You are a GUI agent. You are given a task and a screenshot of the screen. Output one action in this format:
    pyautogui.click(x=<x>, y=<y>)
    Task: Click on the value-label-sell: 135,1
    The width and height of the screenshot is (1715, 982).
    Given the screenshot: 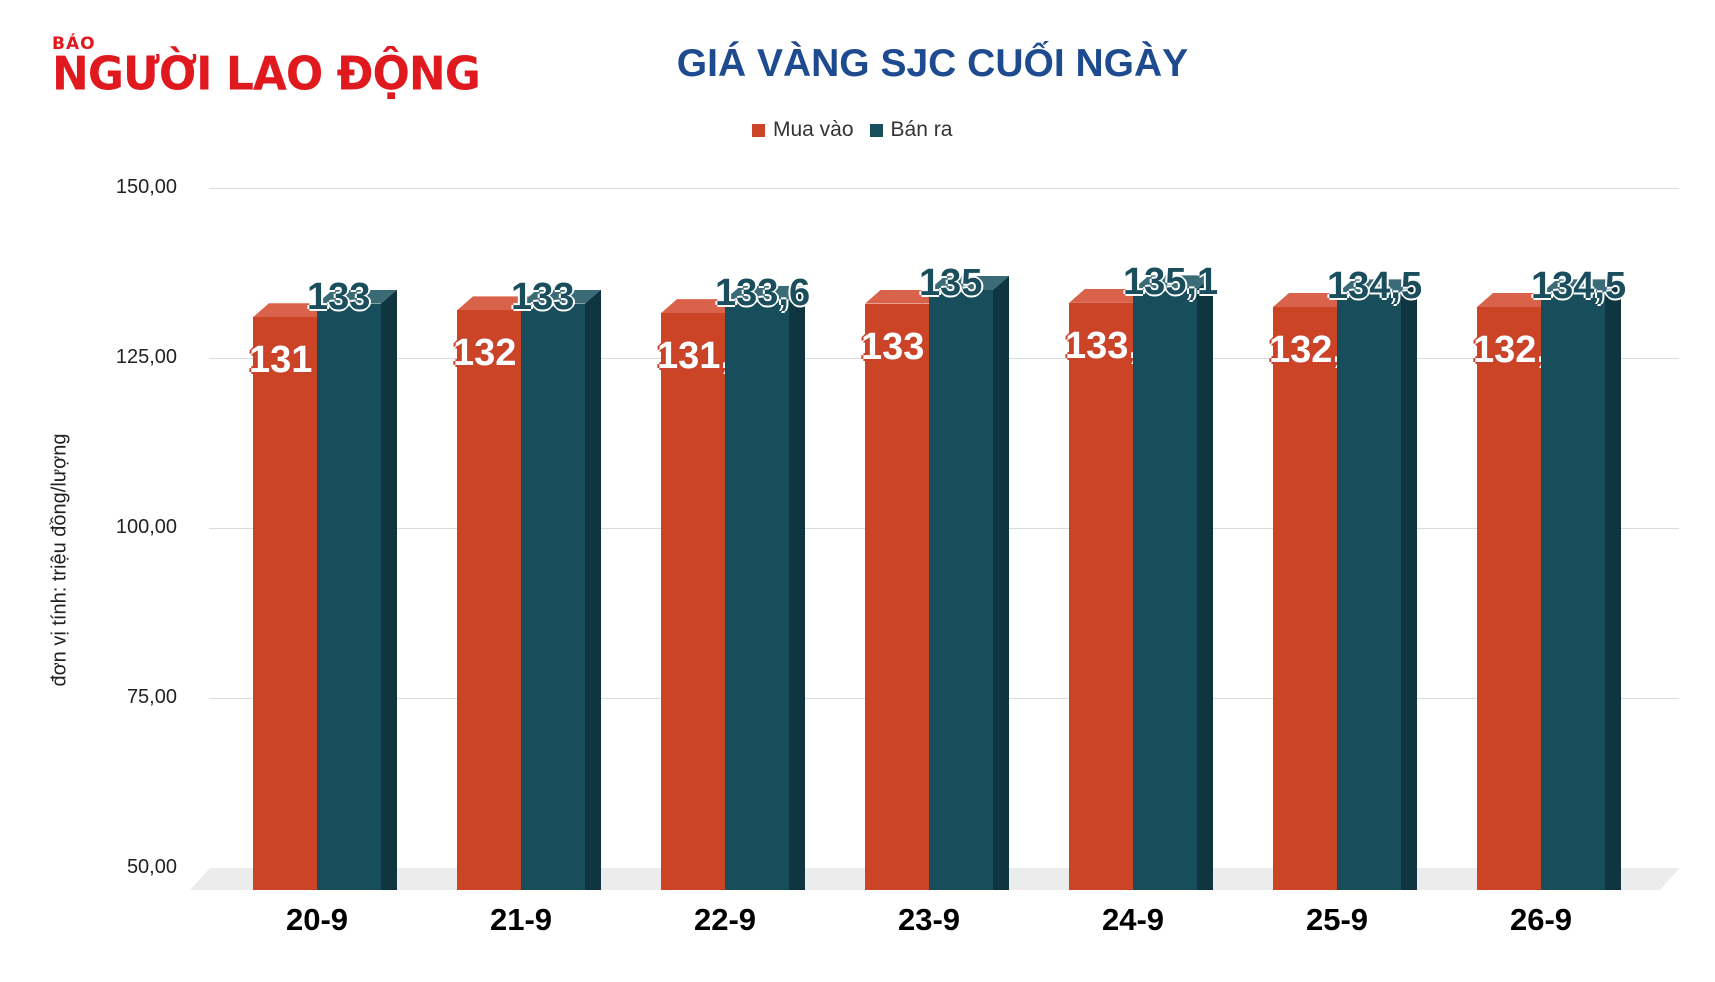 What is the action you would take?
    pyautogui.click(x=1171, y=282)
    